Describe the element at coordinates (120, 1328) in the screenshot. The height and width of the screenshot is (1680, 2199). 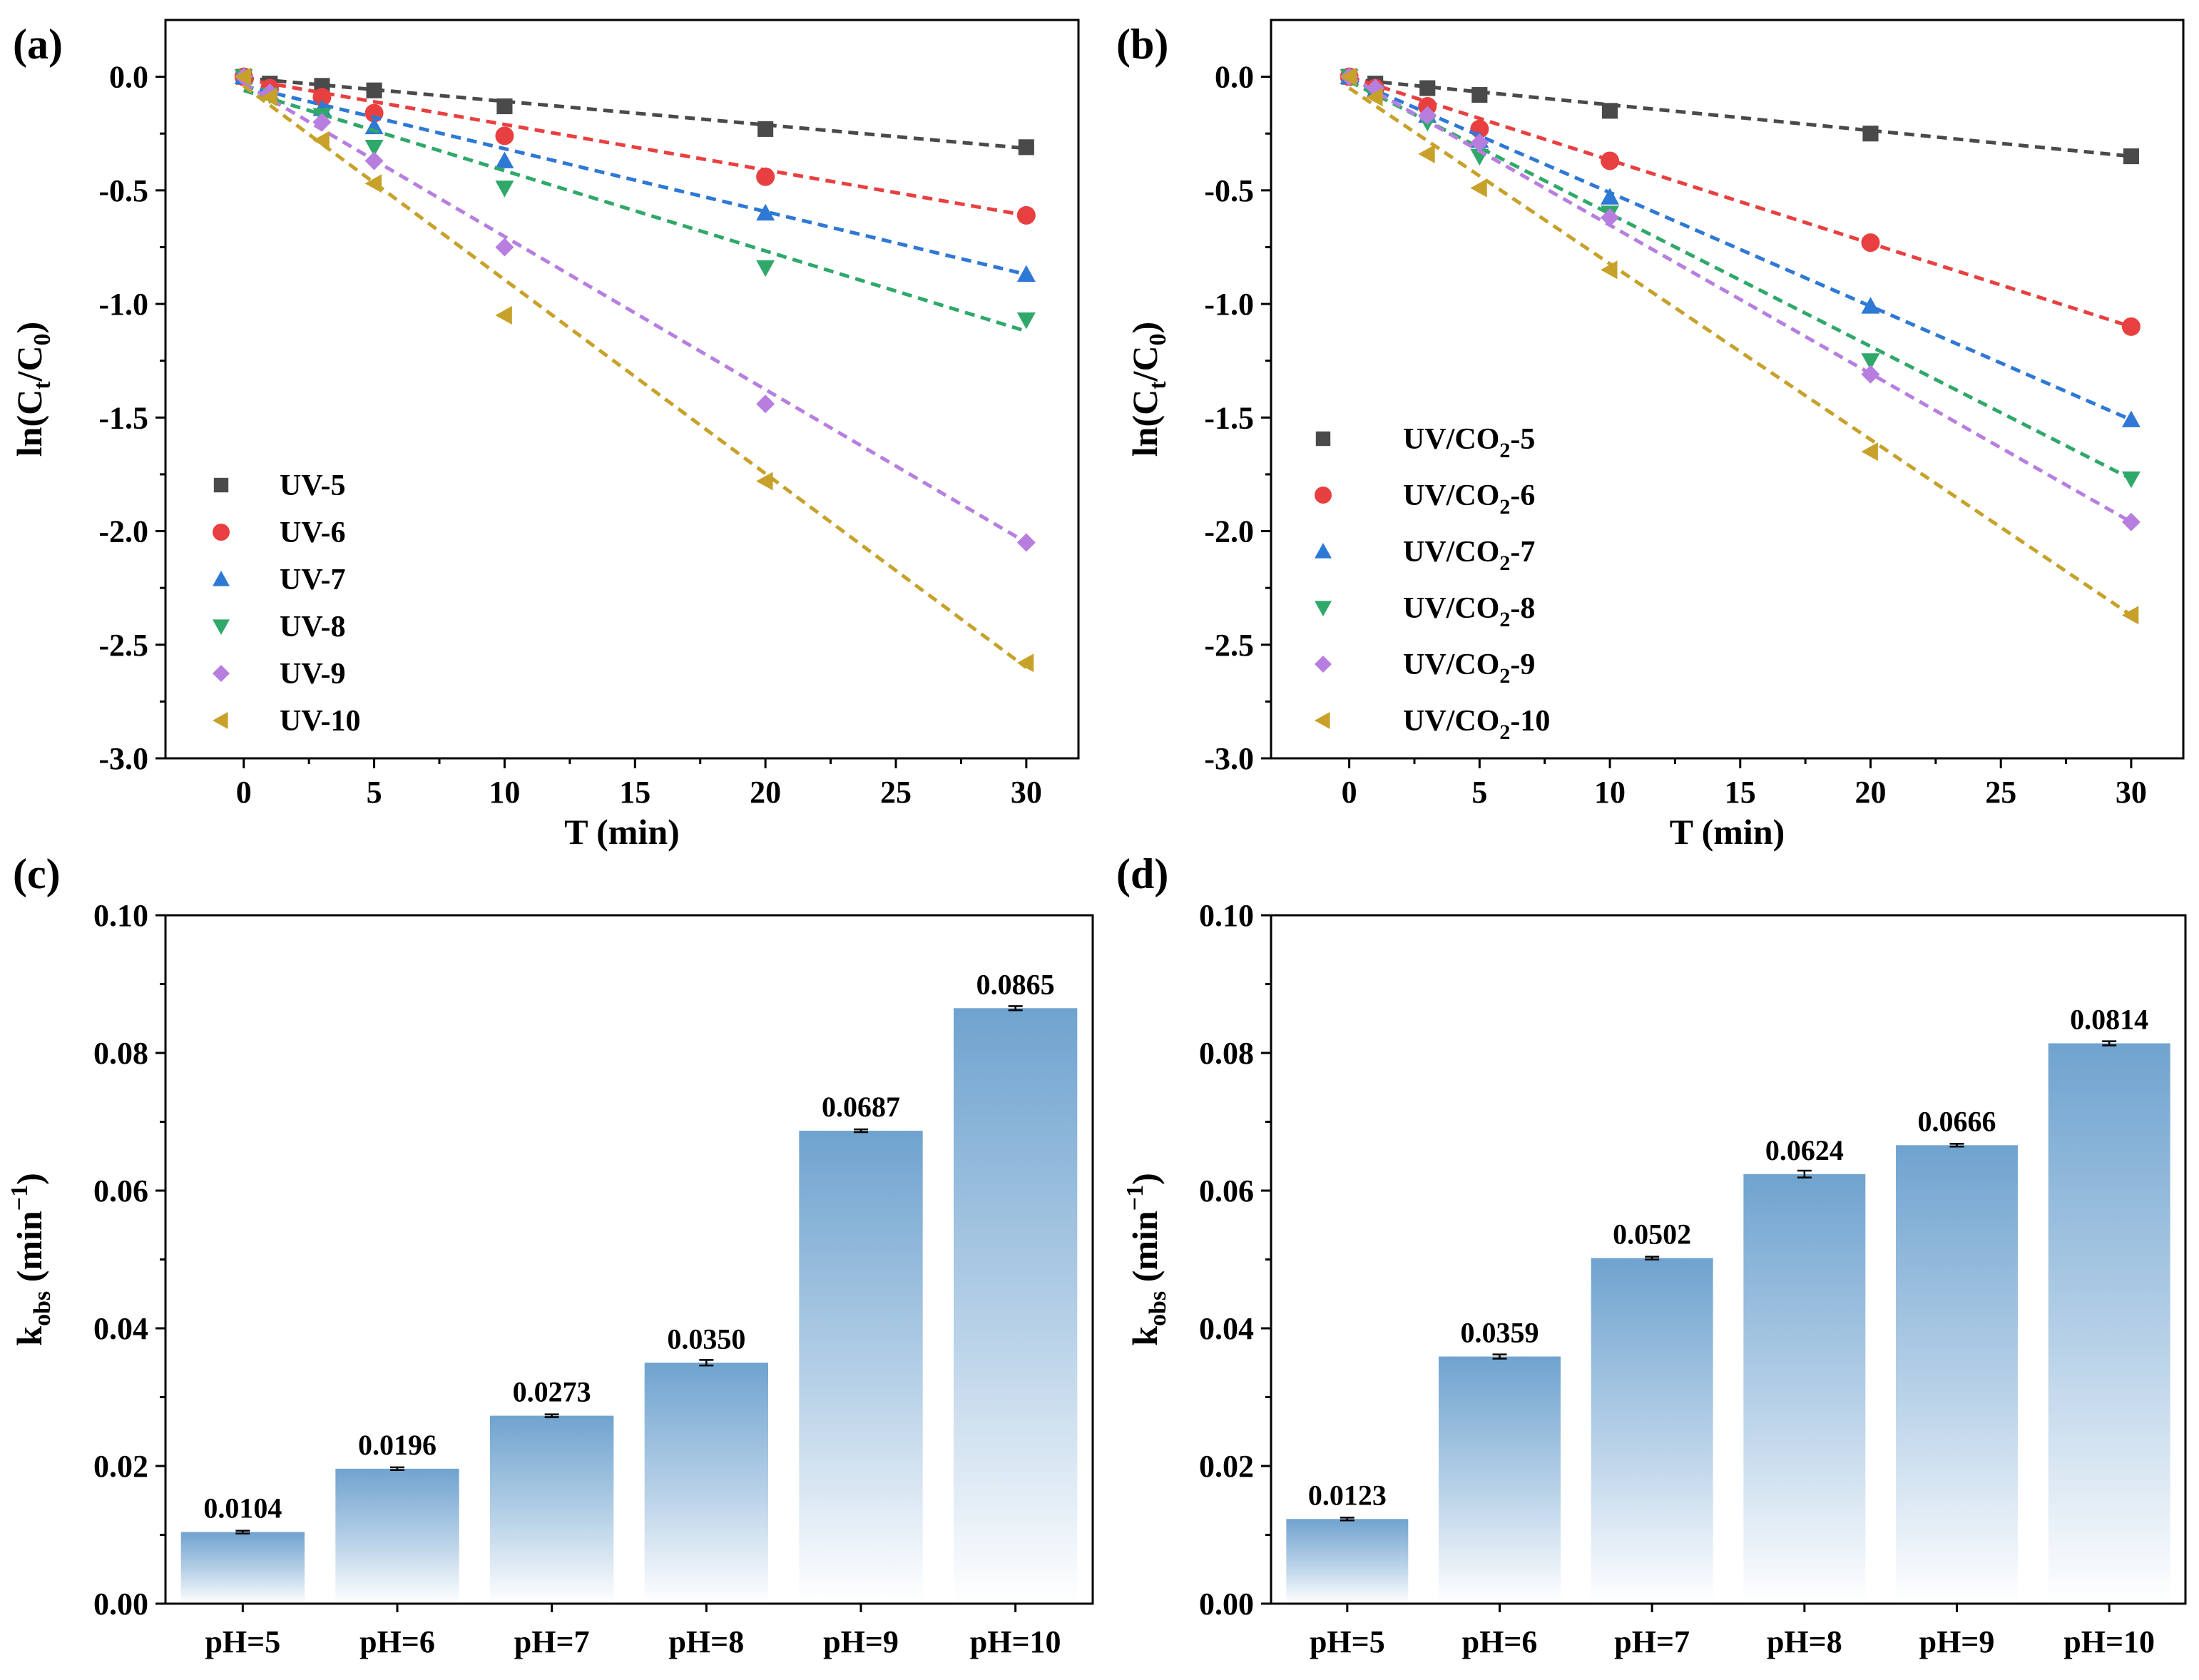
I see `panel-c-y-tick-label: 0.04` at that location.